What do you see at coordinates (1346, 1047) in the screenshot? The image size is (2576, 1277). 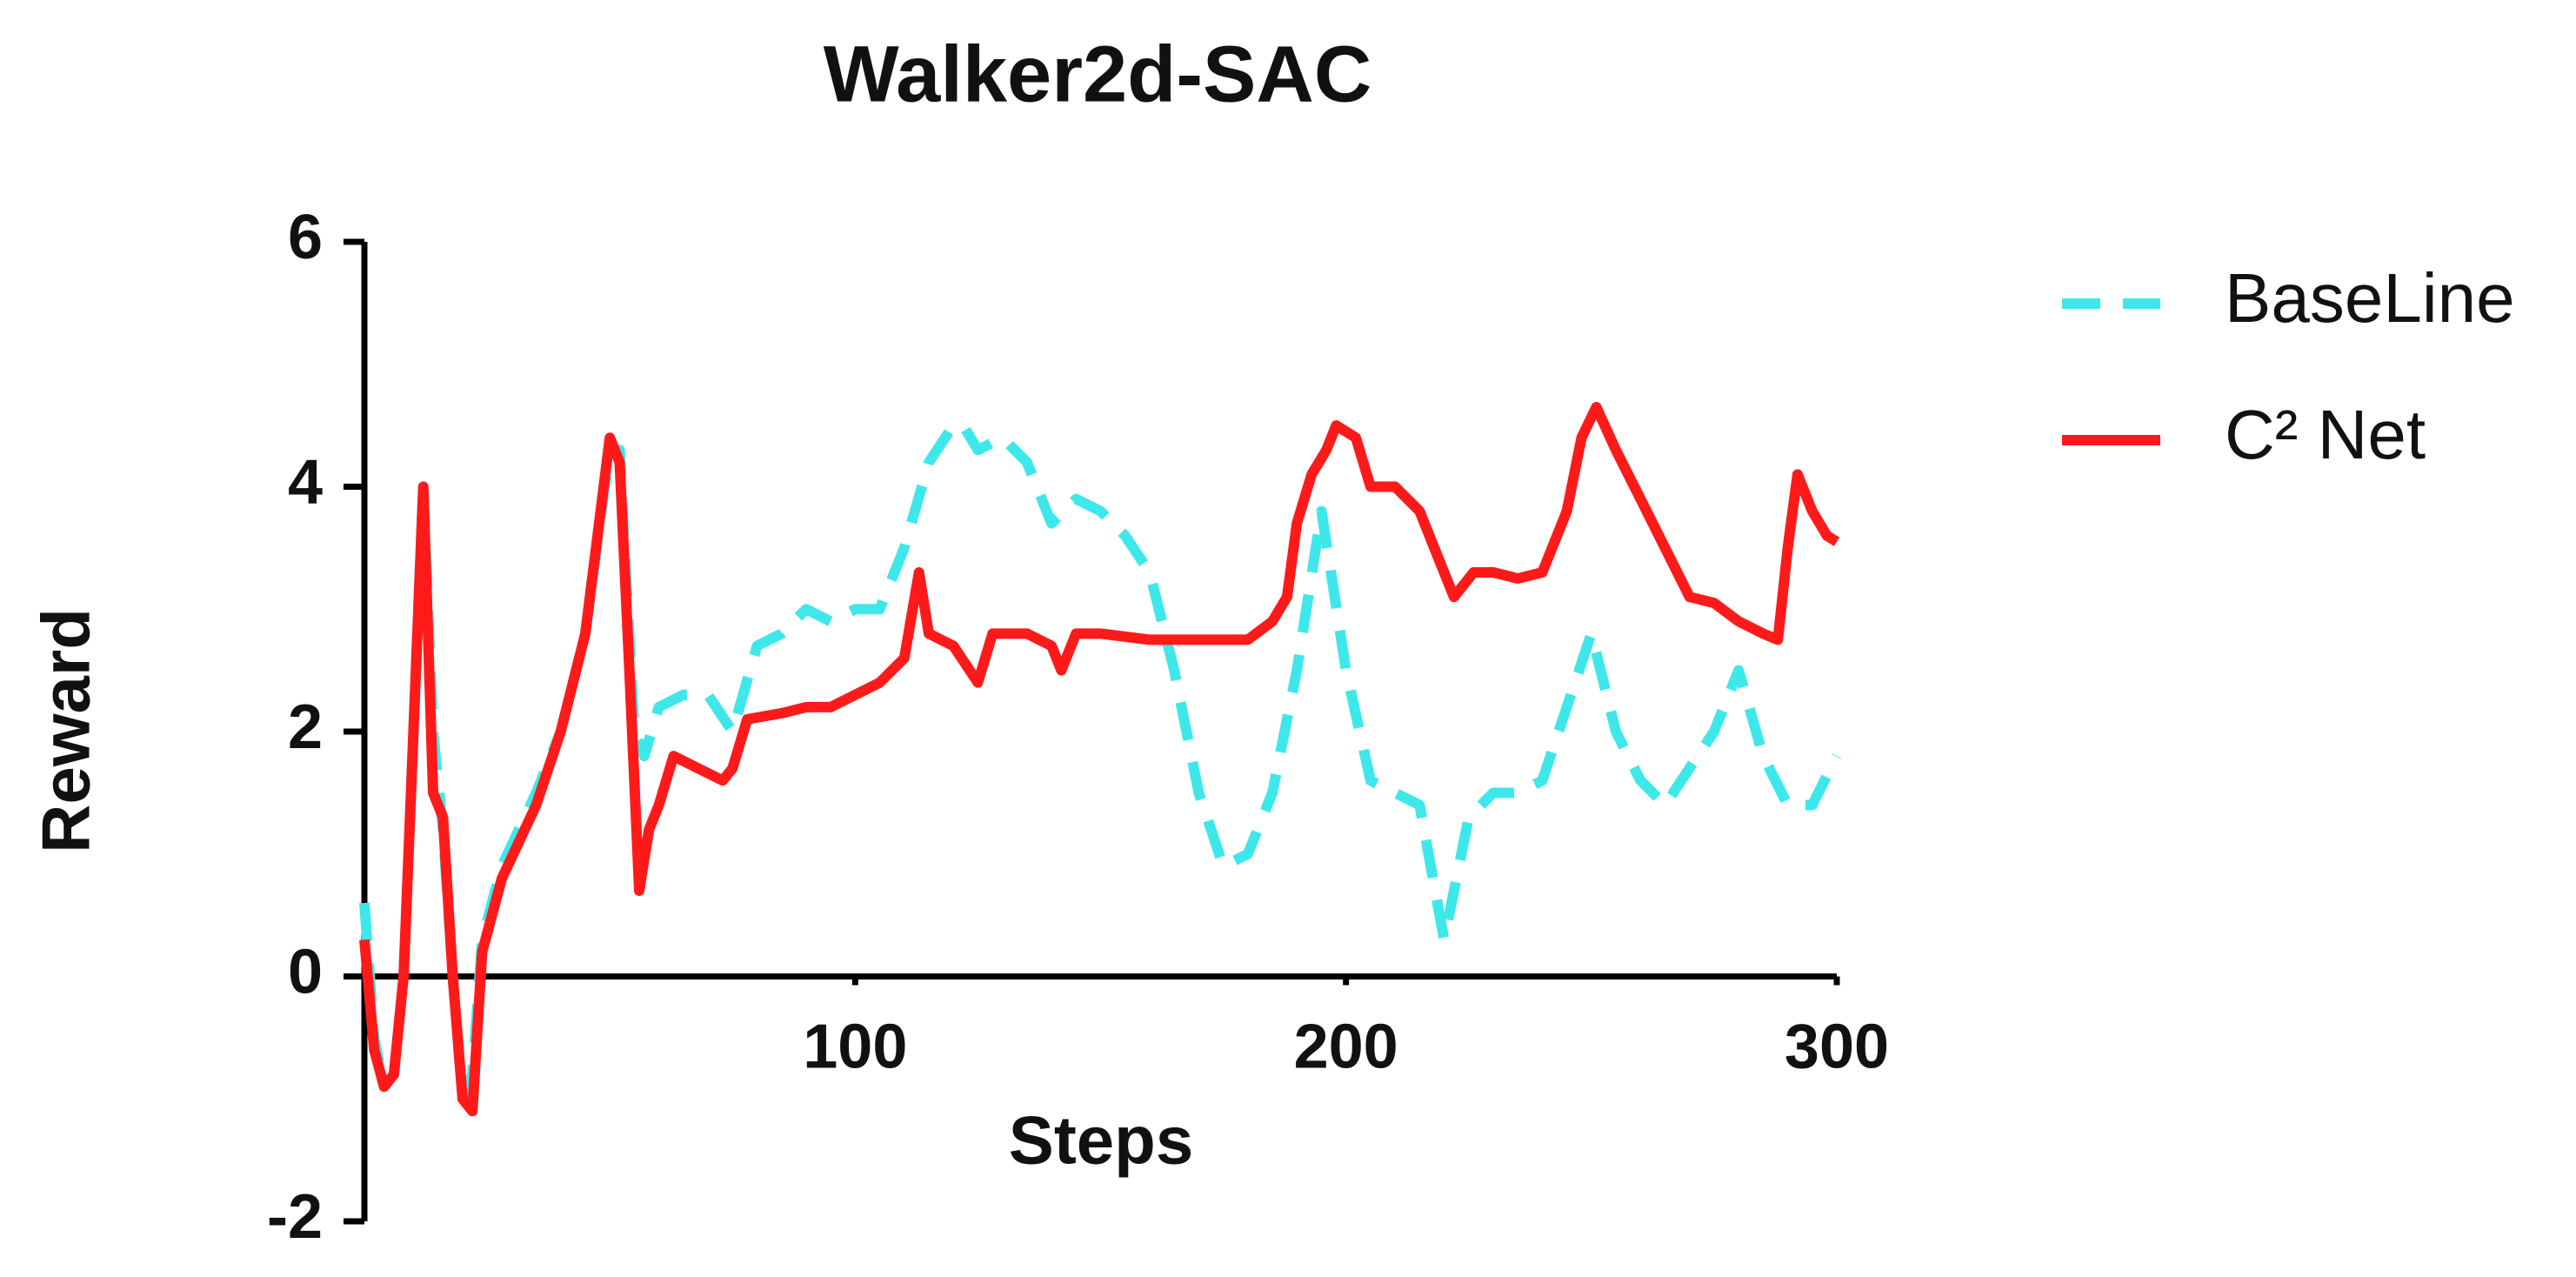 I see `x-tick-label: 200` at bounding box center [1346, 1047].